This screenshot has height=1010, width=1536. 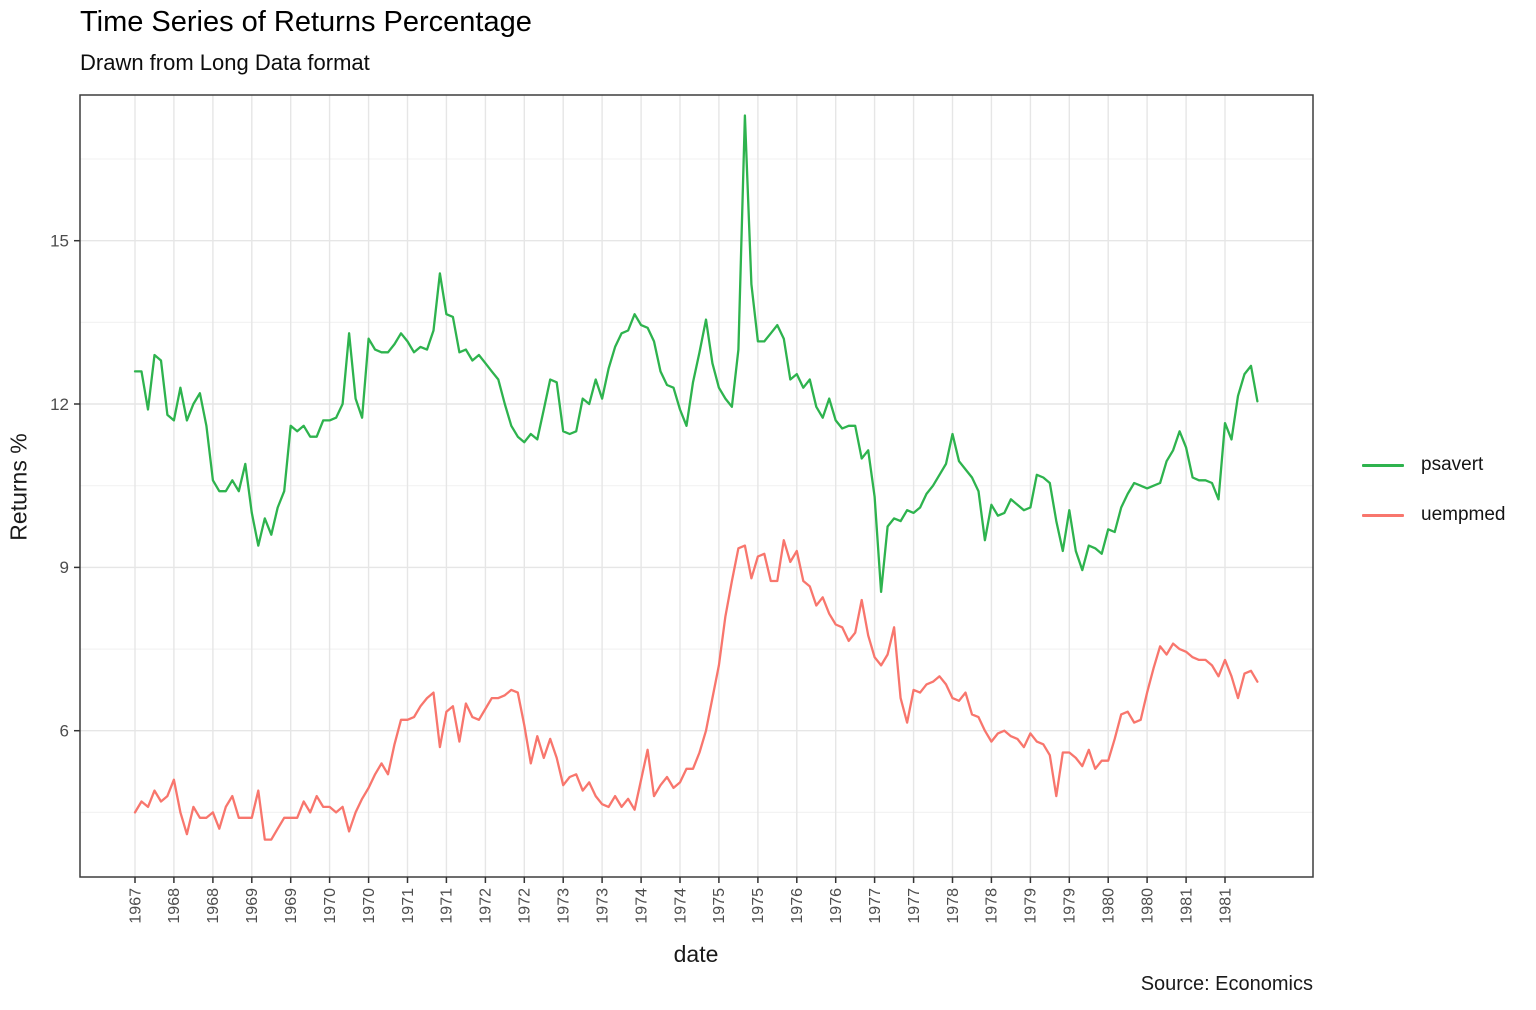 I want to click on legend-item-uempmed: uempmed, so click(x=1434, y=515).